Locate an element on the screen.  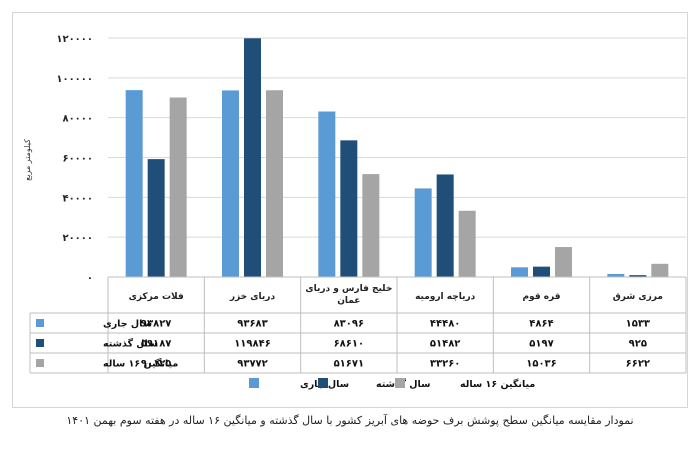
table-cell-value: ۵۱۴۸۲ is located at coordinates (445, 344).